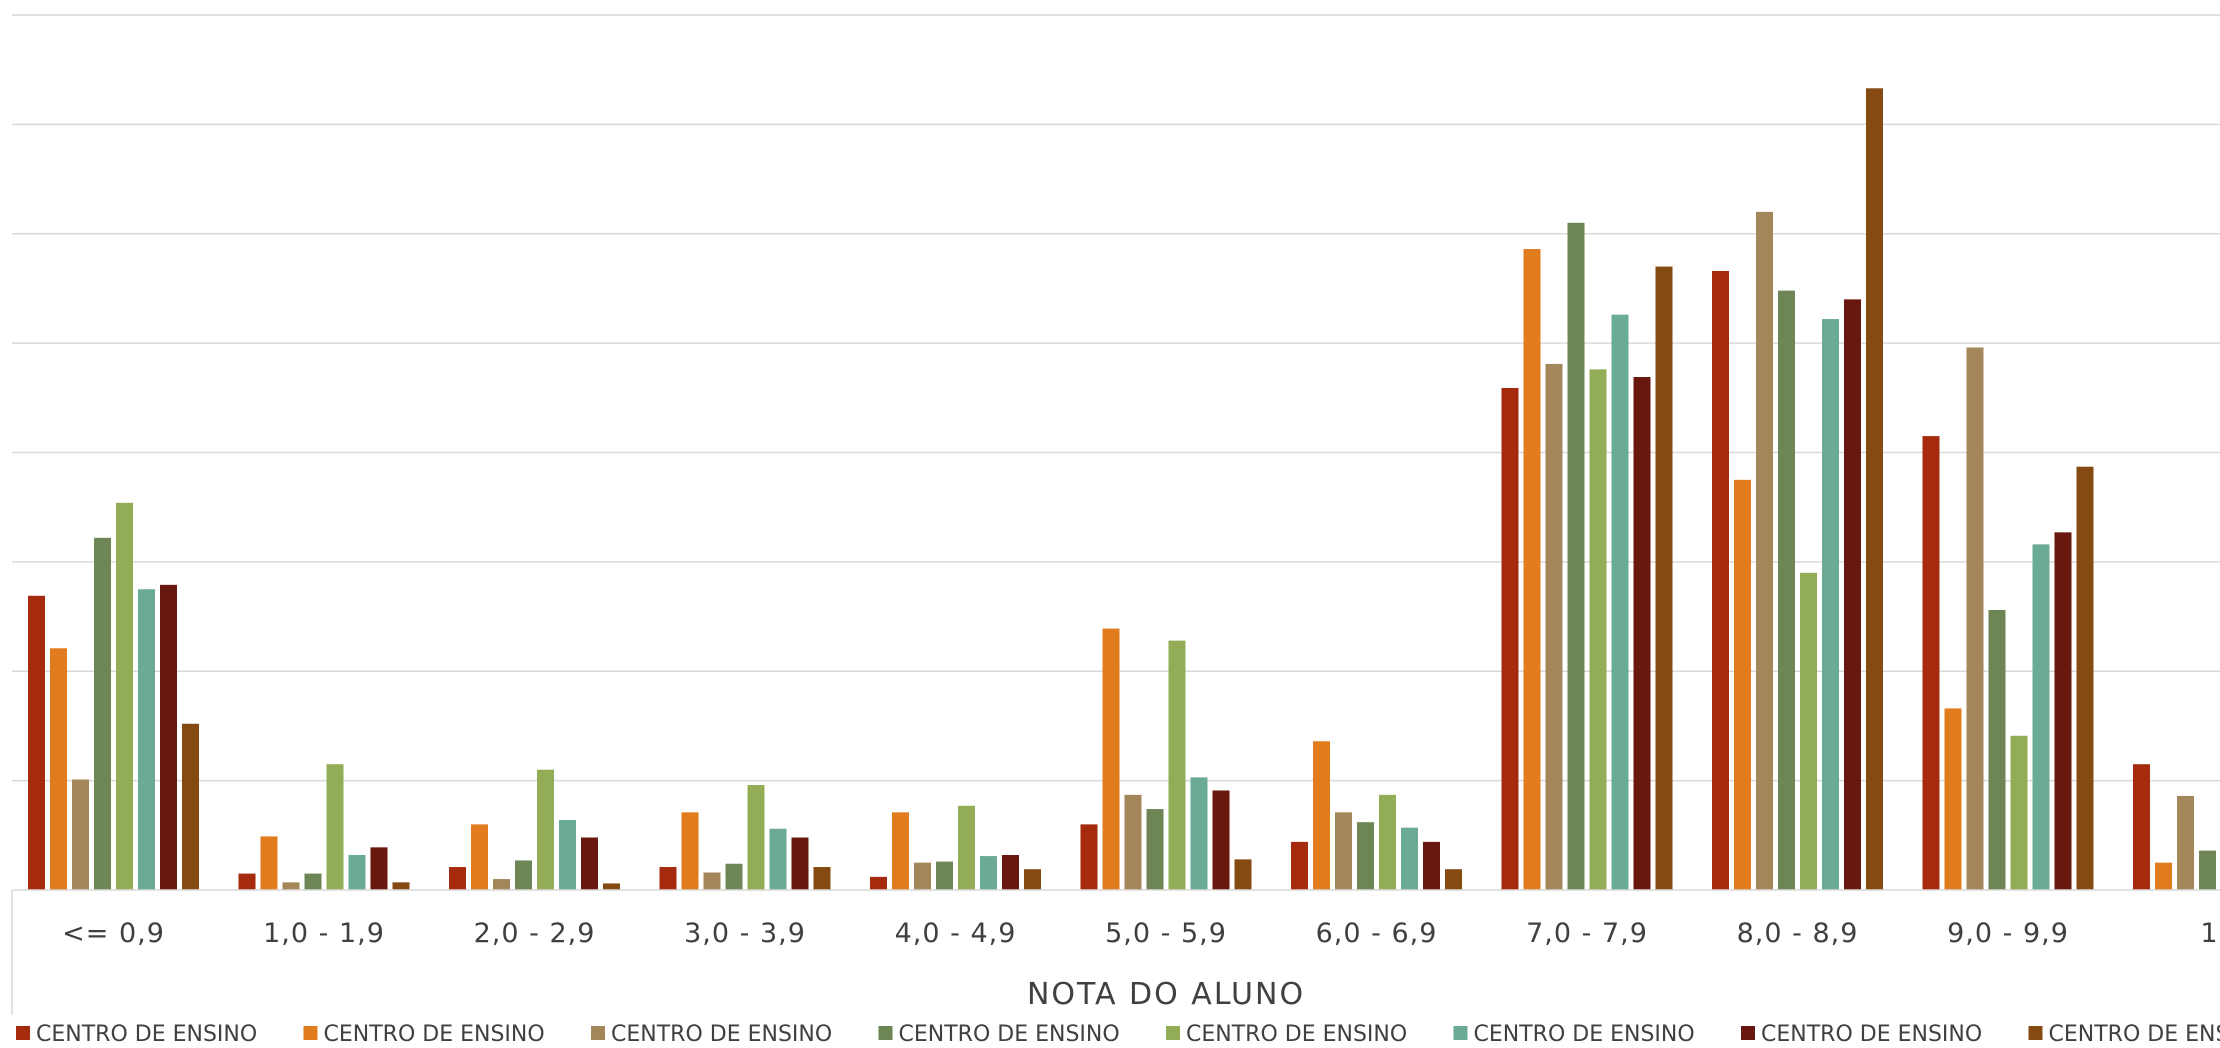 This screenshot has height=1048, width=2220. Describe the element at coordinates (2008, 933) in the screenshot. I see `x-tick-label: 9,0 - 9,9` at that location.